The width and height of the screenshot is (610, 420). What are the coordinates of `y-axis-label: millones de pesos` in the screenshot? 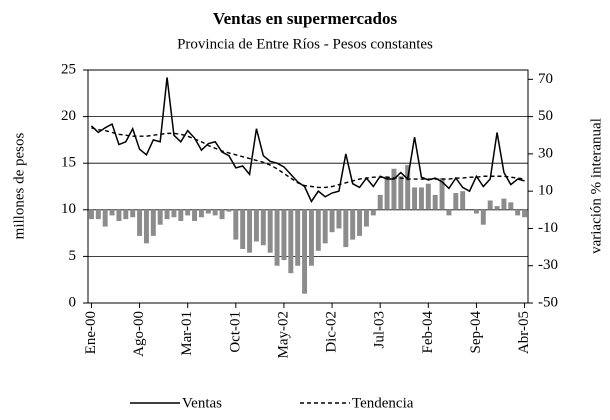 It's located at (19, 186).